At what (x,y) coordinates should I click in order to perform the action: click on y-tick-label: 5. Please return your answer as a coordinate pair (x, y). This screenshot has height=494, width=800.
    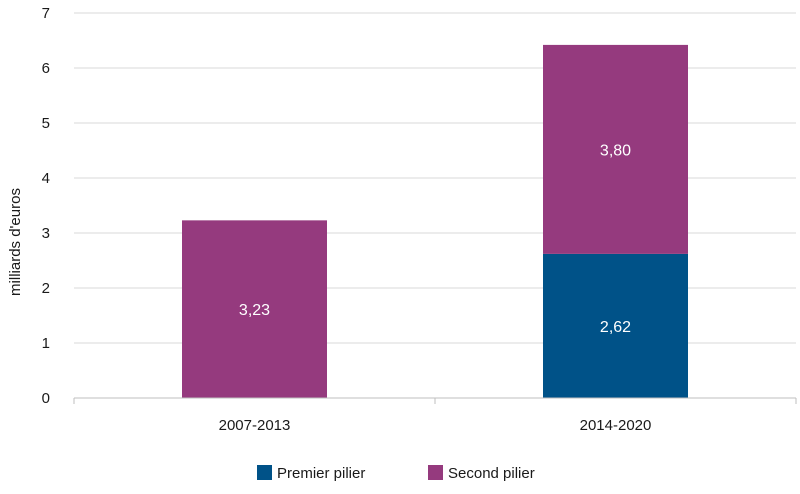
    Looking at the image, I should click on (46, 123).